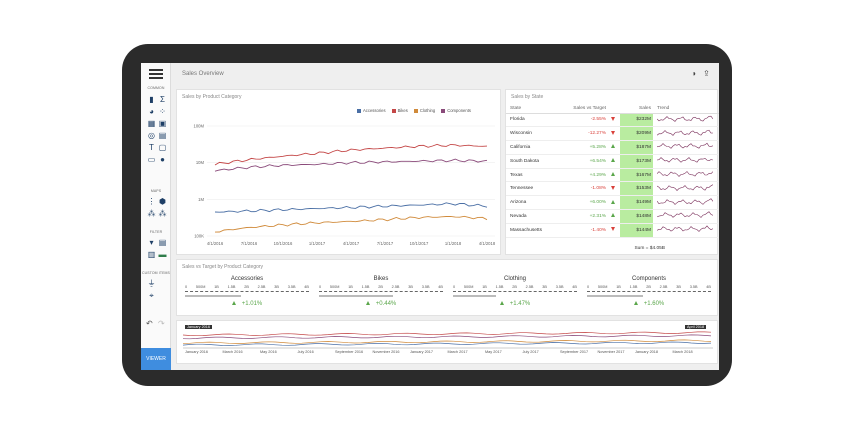  What do you see at coordinates (686, 109) in the screenshot?
I see `col-header-trend: Trend` at bounding box center [686, 109].